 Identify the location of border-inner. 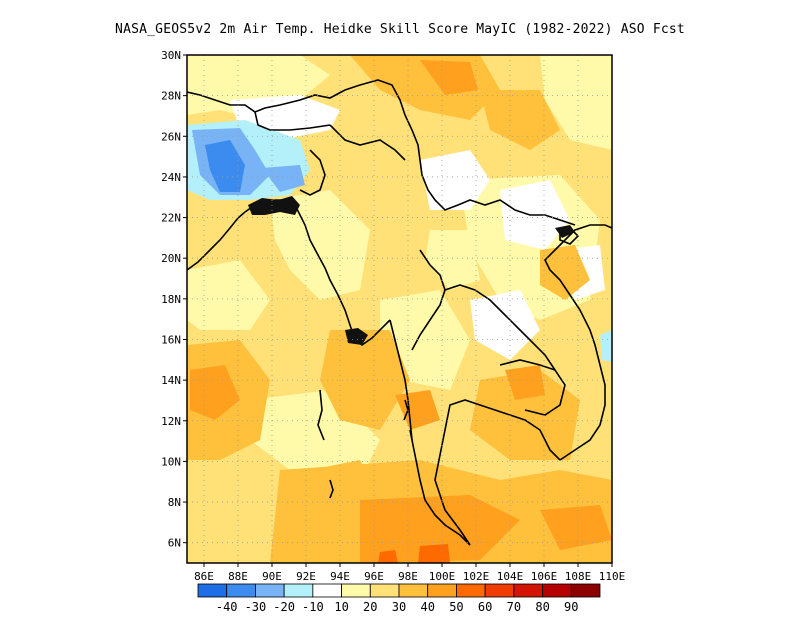
(367, 142).